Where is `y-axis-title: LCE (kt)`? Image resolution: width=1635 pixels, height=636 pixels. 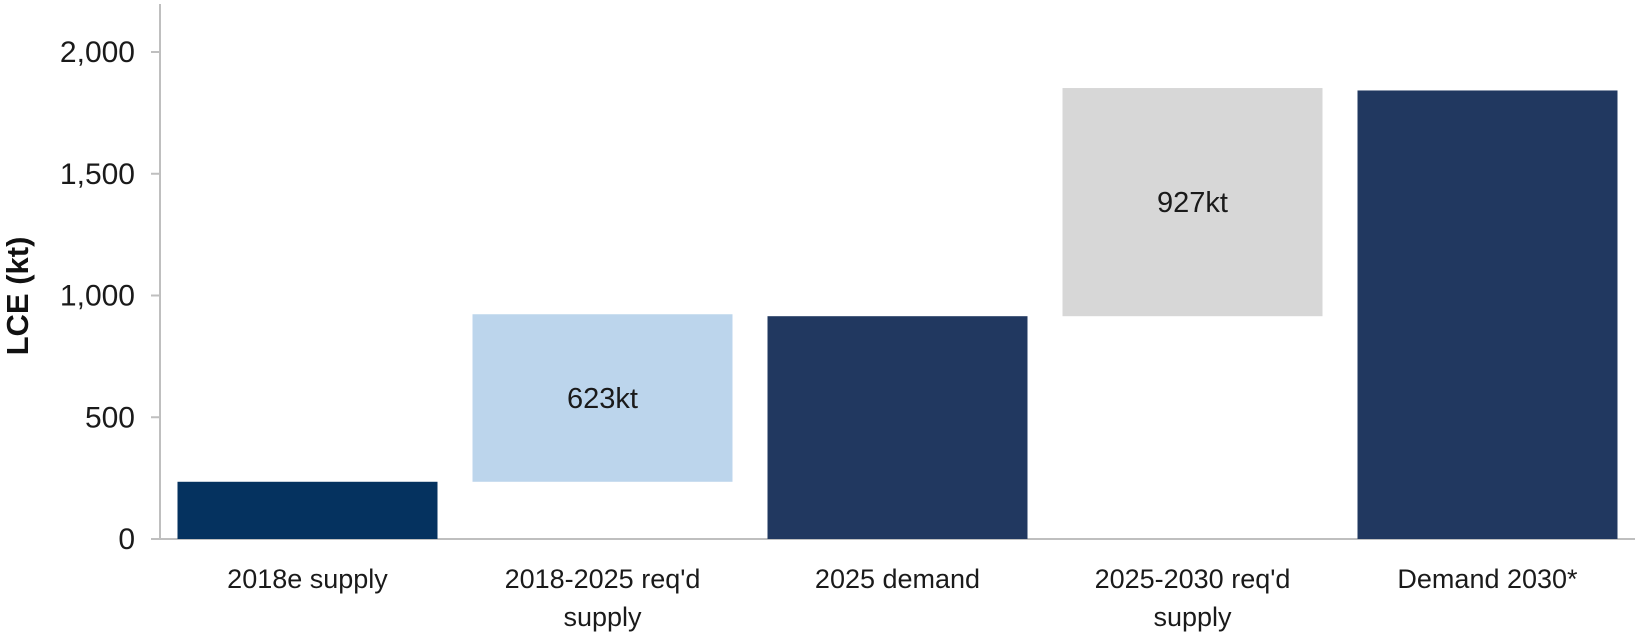 y-axis-title: LCE (kt) is located at coordinates (17, 296).